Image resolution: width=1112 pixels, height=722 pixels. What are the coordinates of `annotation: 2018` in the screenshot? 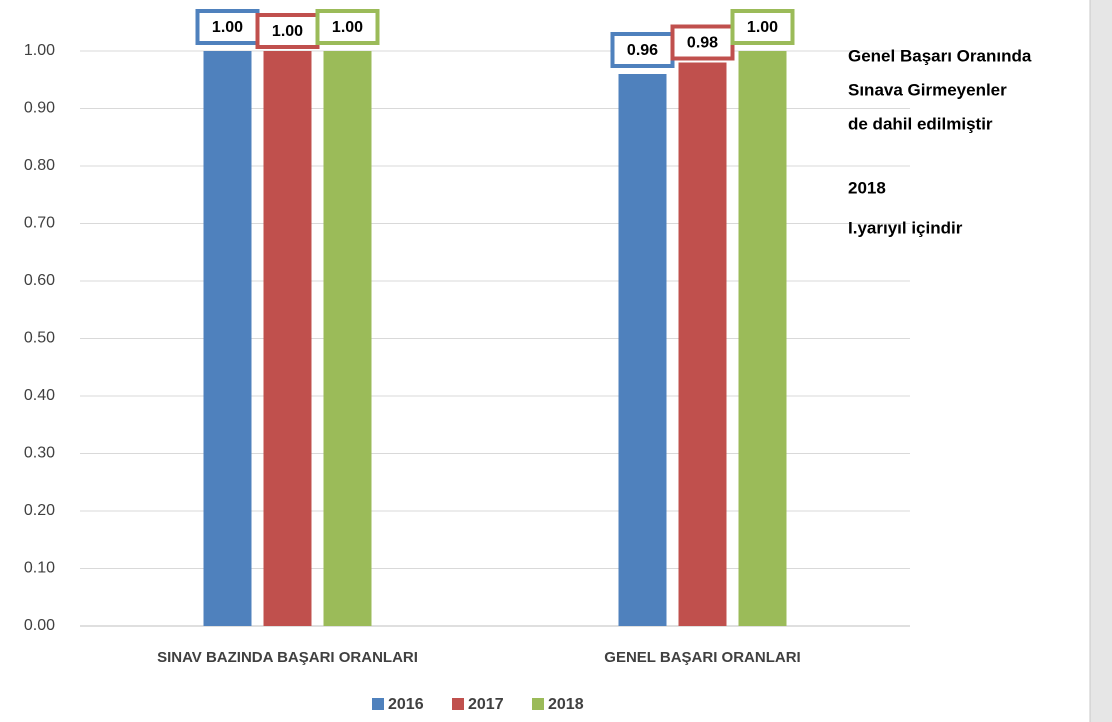 It's located at (867, 187).